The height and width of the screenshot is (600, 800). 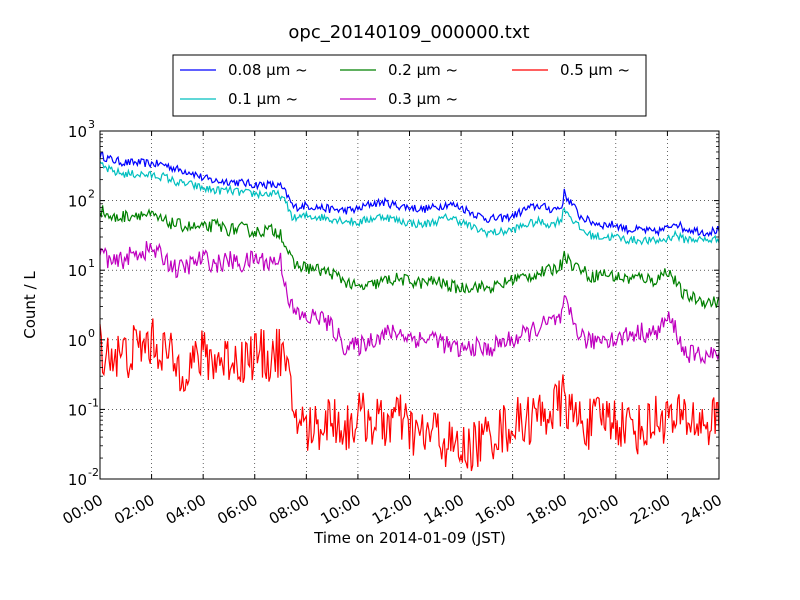 What do you see at coordinates (408, 32) in the screenshot?
I see `chart-title: opc_20140109_000000.txt` at bounding box center [408, 32].